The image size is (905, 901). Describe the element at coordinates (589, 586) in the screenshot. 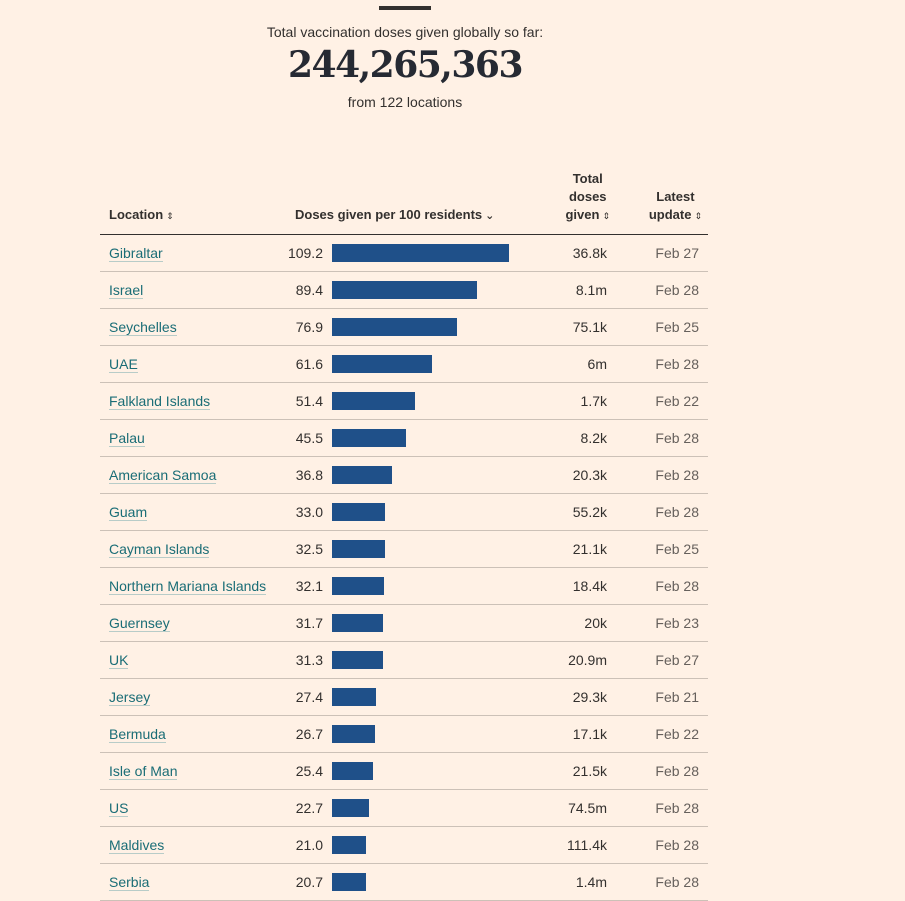

I see `total-doses-value: 18.4k` at that location.